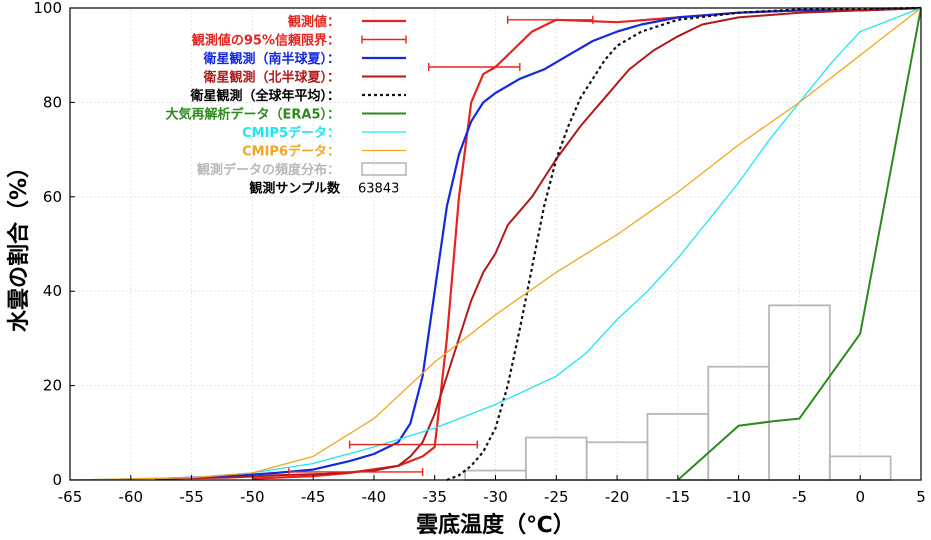  What do you see at coordinates (374, 497) in the screenshot?
I see `x-tick-label: -40` at bounding box center [374, 497].